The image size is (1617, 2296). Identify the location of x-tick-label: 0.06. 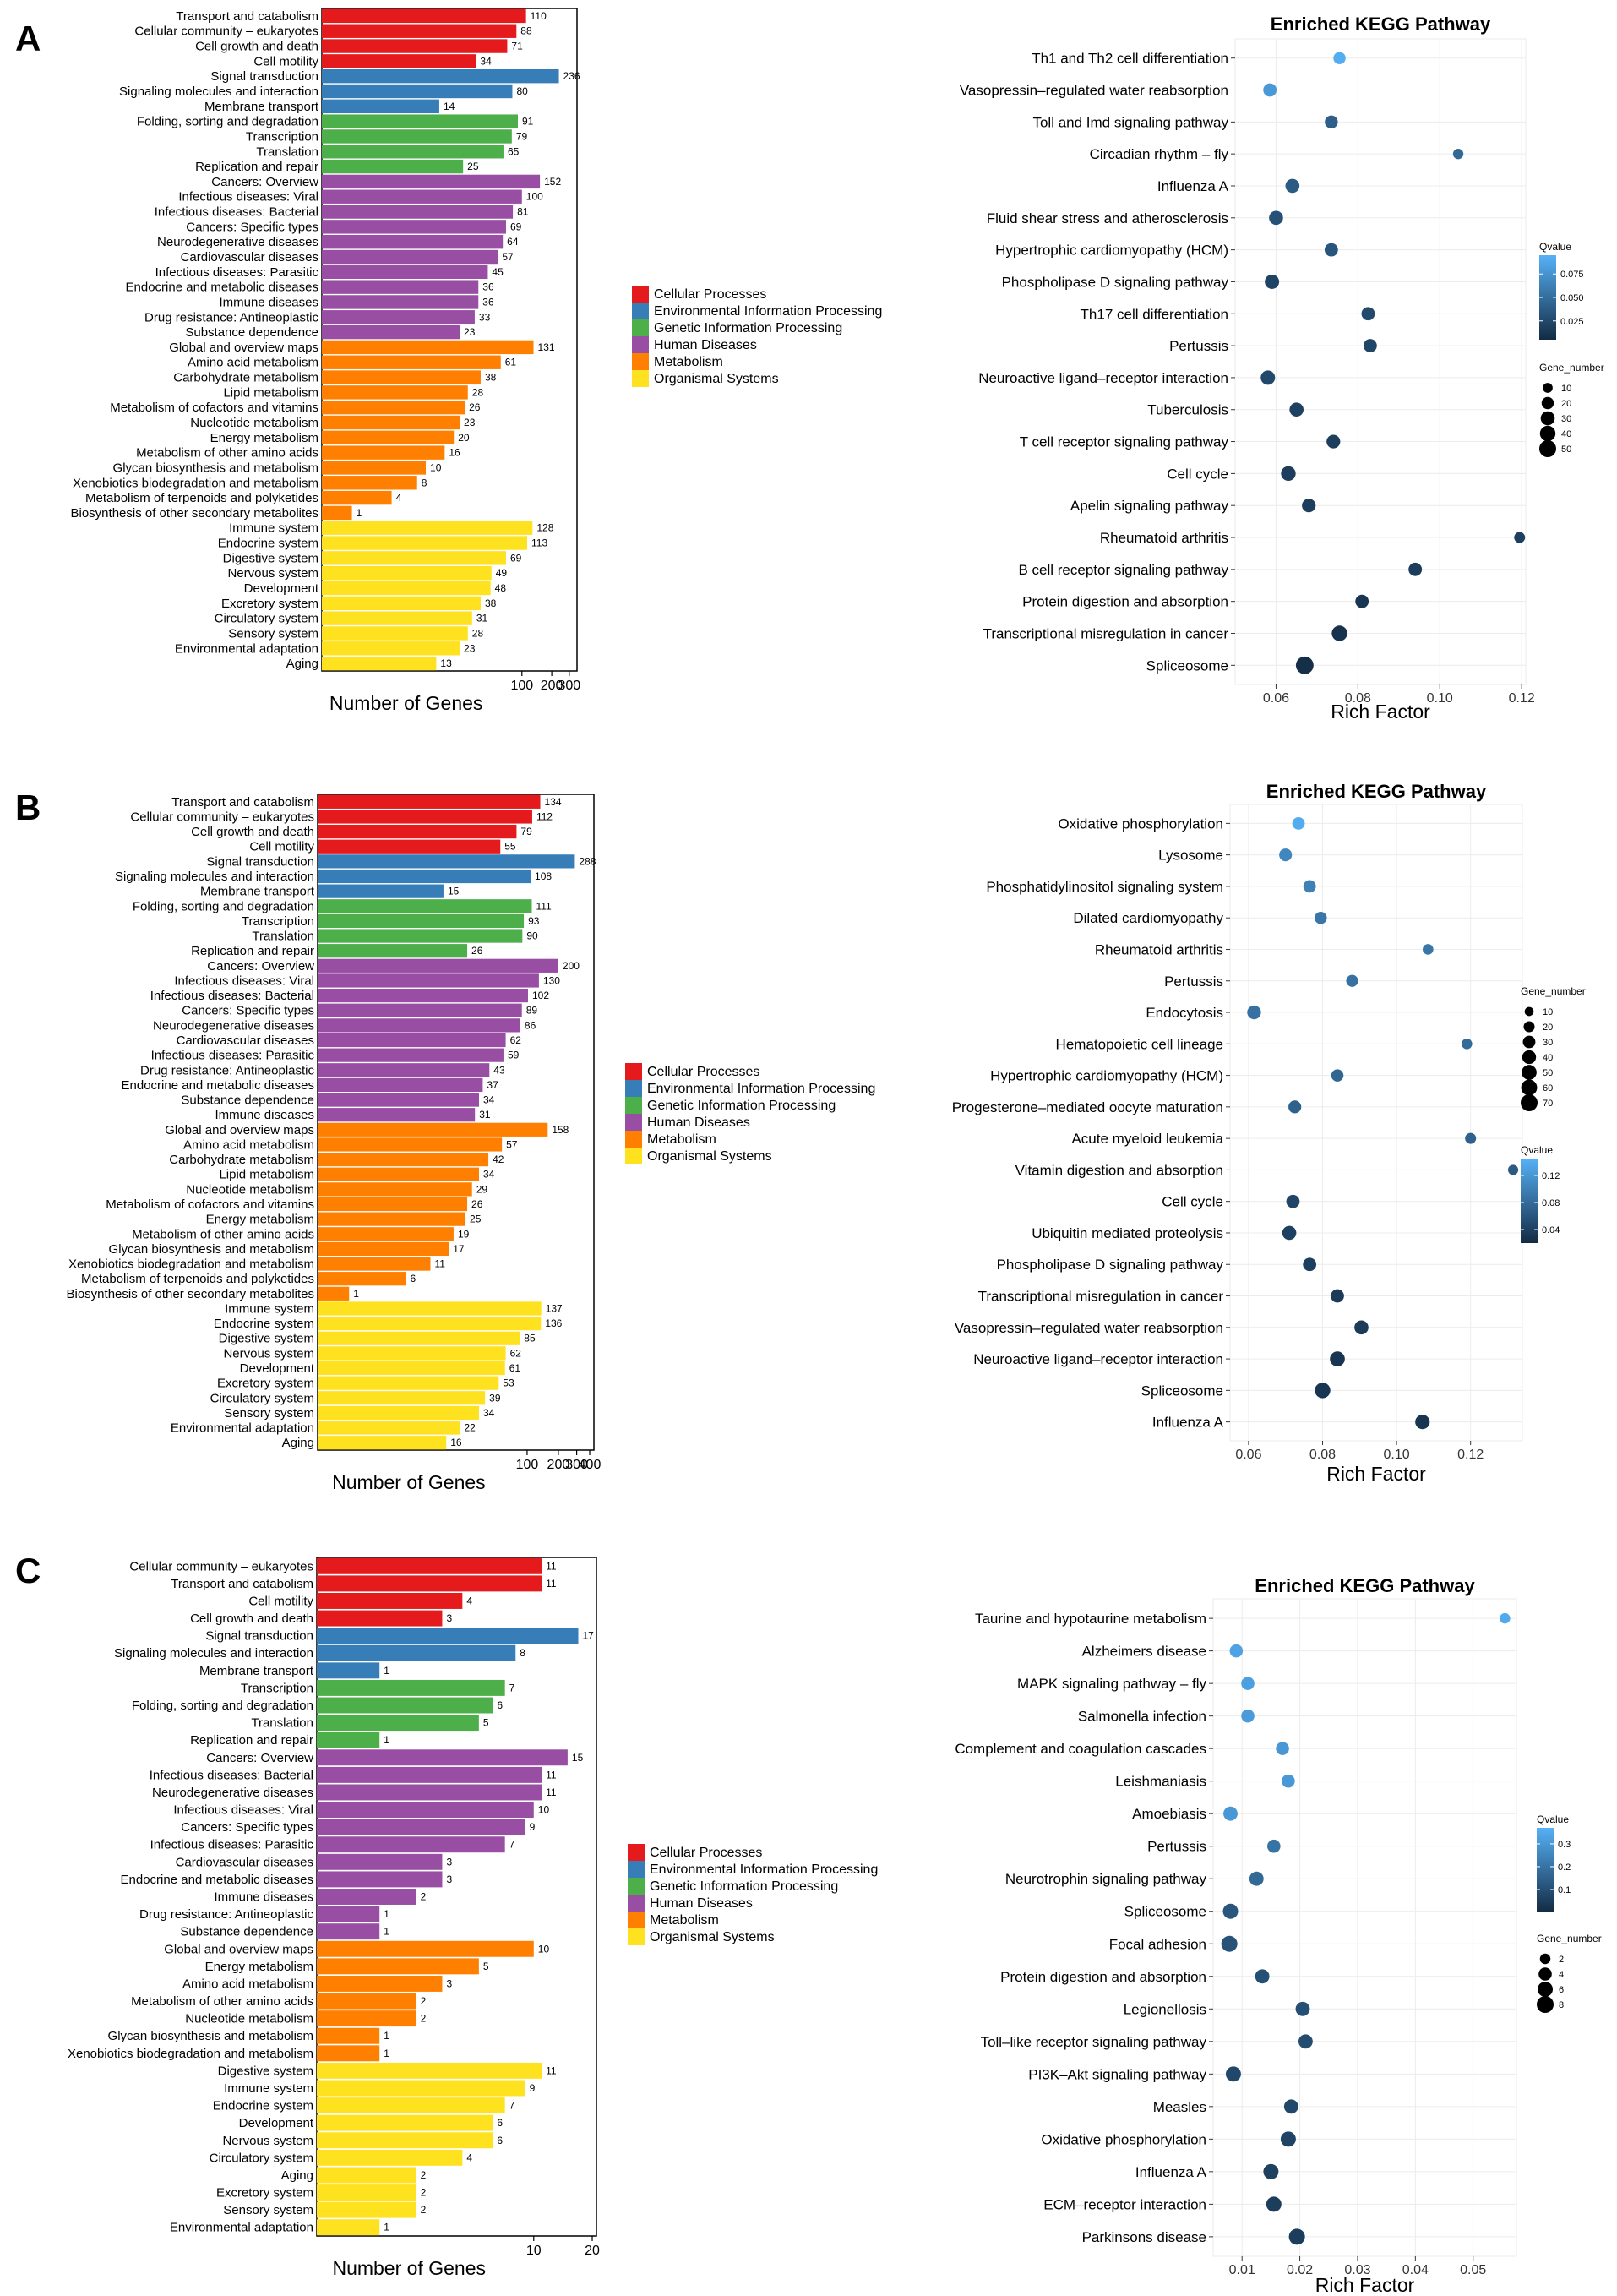
(1248, 1455).